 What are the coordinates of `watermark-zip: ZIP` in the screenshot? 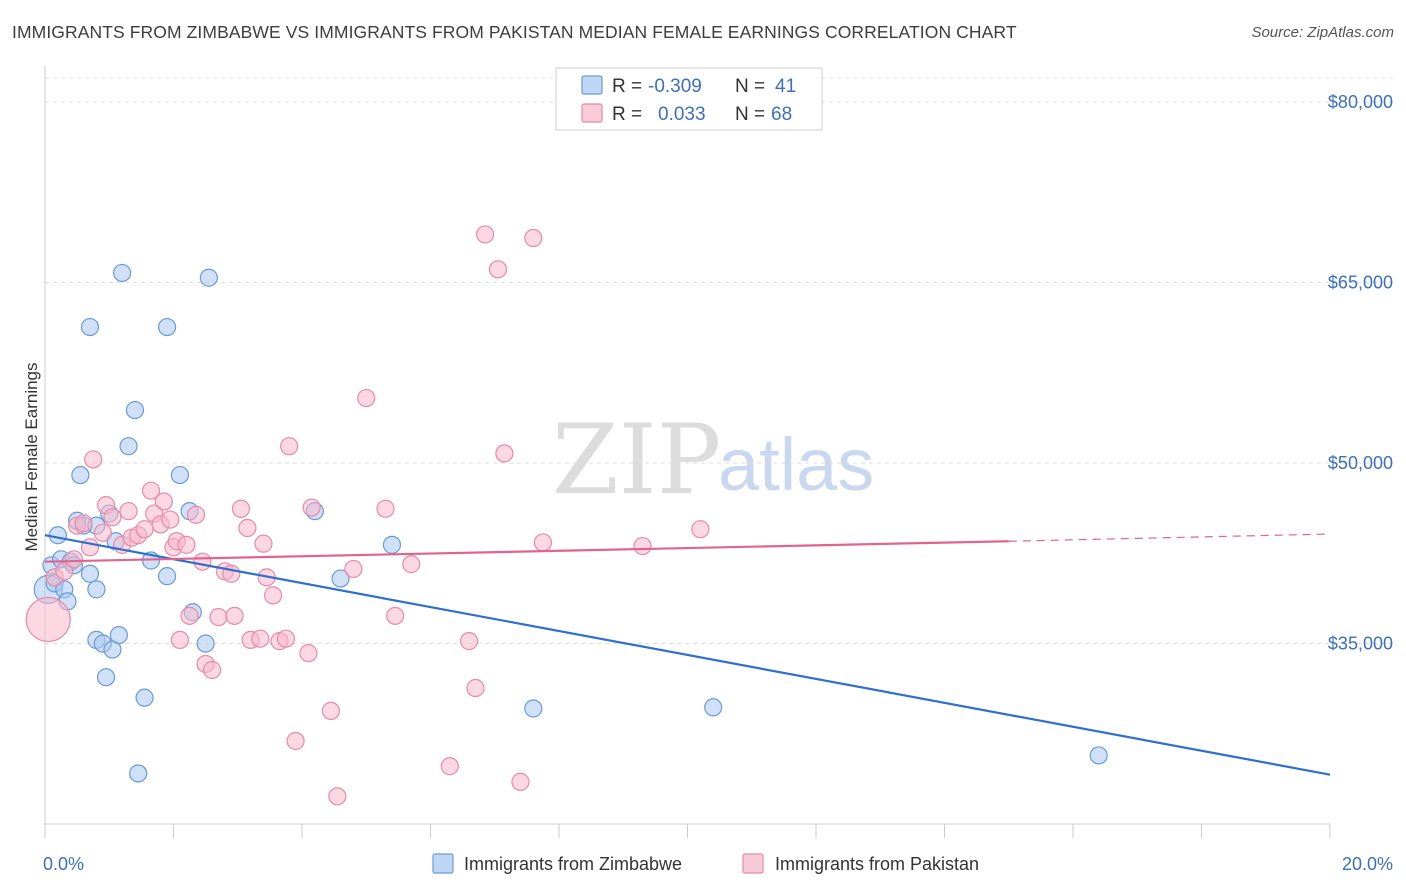 It's located at (636, 460).